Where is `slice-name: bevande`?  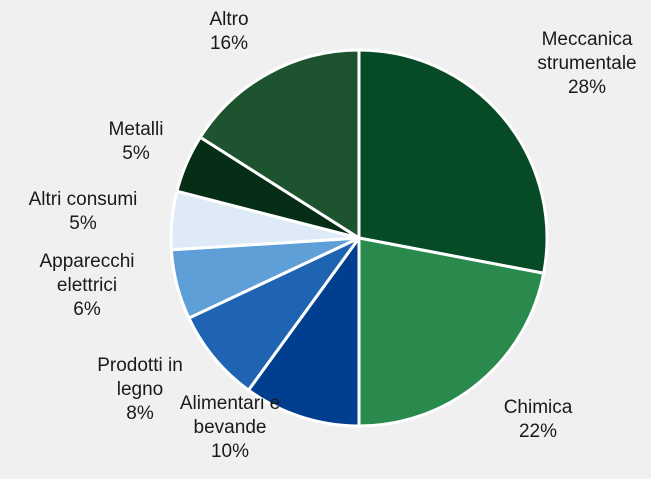
slice-name: bevande is located at coordinates (230, 427).